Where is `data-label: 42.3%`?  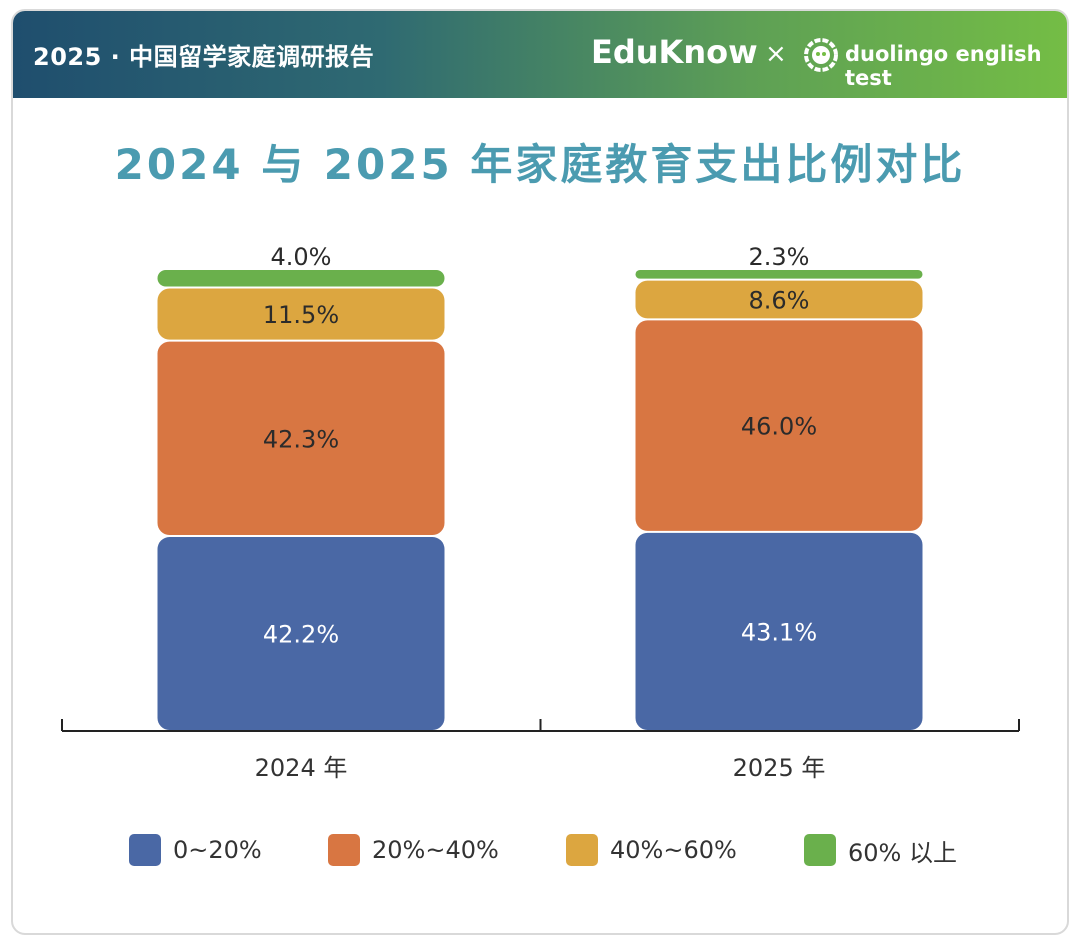
data-label: 42.3% is located at coordinates (301, 439).